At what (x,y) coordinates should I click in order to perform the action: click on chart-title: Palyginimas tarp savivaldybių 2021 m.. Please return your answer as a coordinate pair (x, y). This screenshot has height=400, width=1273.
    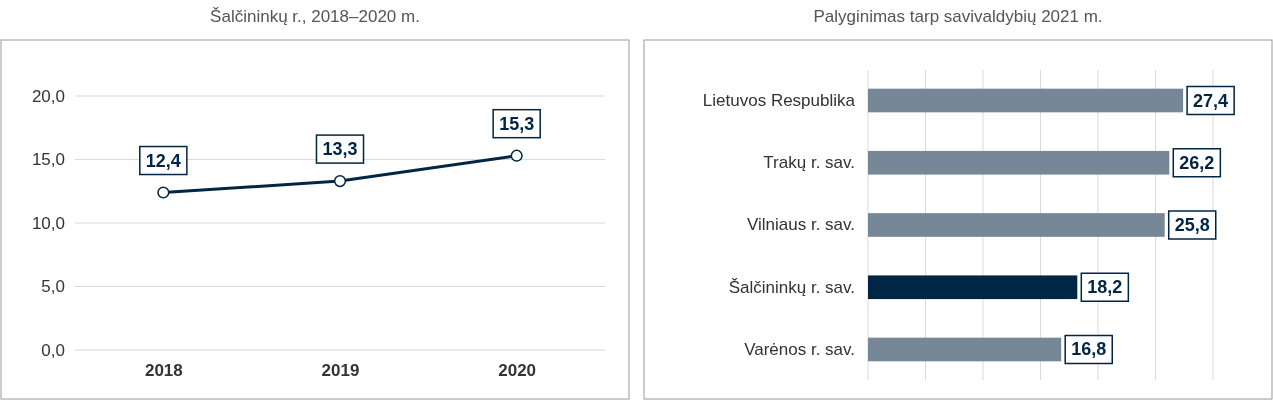
    Looking at the image, I should click on (958, 16).